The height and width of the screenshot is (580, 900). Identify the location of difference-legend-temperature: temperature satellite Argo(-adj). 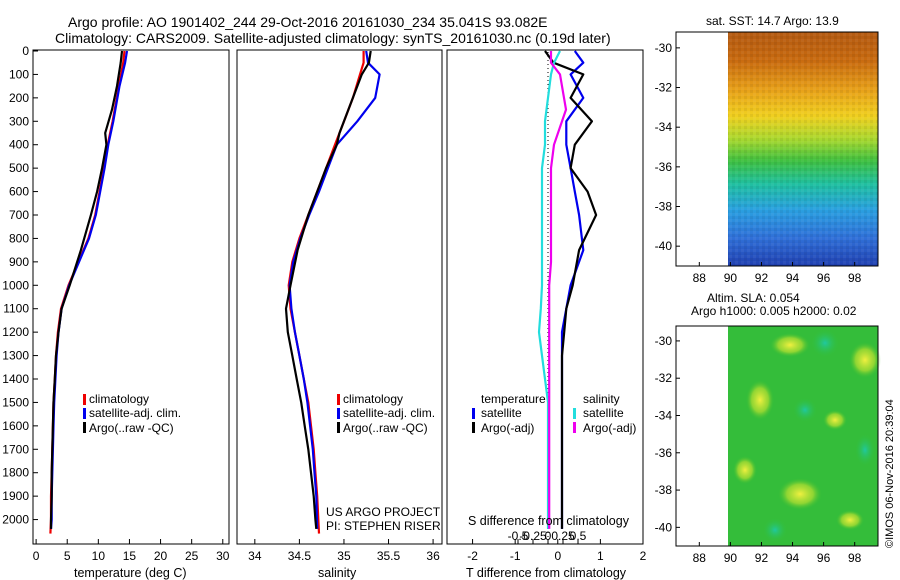
(509, 413).